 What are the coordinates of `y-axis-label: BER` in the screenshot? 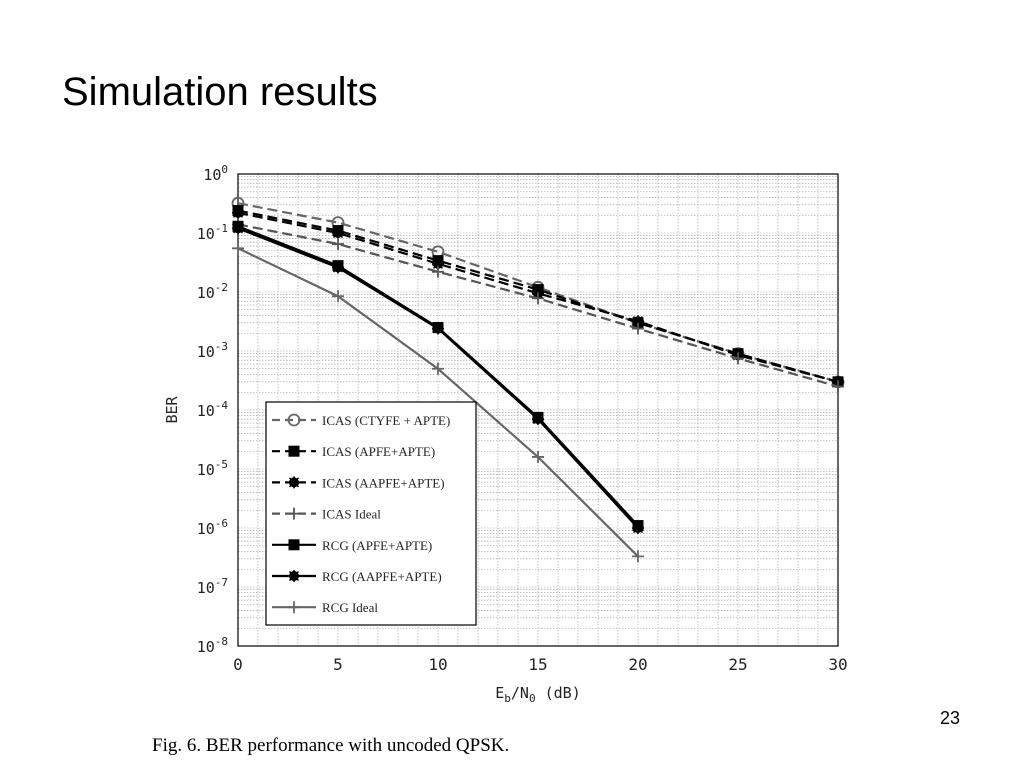 It's located at (172, 409).